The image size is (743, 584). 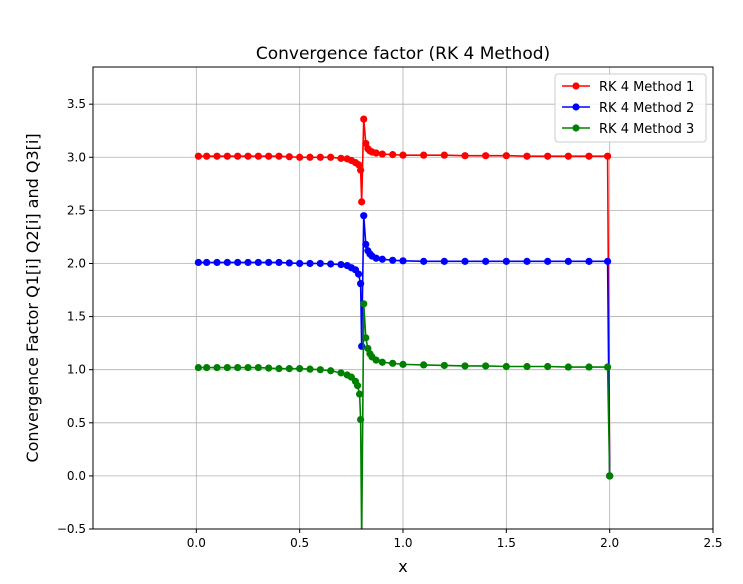 What do you see at coordinates (506, 543) in the screenshot?
I see `x-tick-label: 1.5` at bounding box center [506, 543].